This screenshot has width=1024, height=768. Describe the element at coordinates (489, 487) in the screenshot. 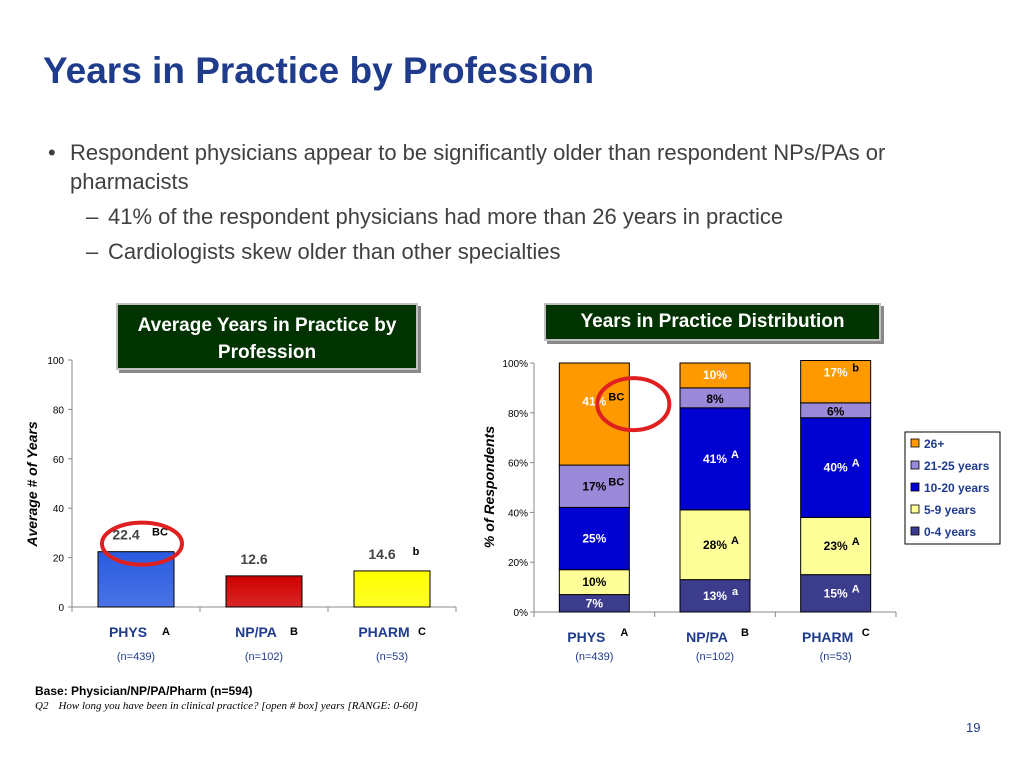

I see `y-axis-label: % of Respondents` at that location.